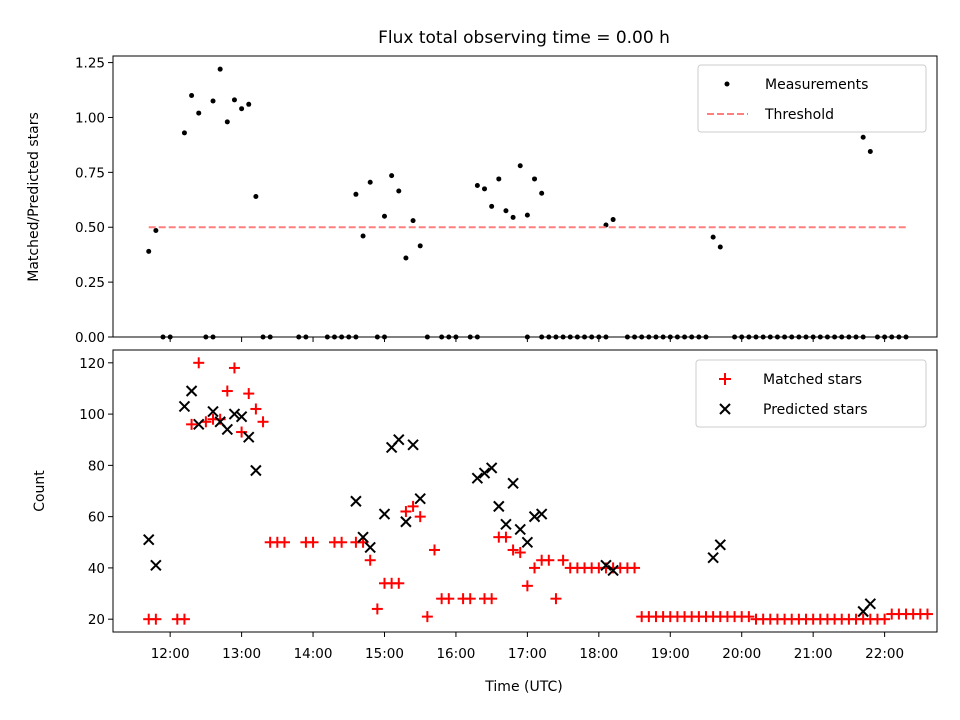 Image resolution: width=960 pixels, height=720 pixels. What do you see at coordinates (90, 118) in the screenshot?
I see `y-tick-label: 1.00` at bounding box center [90, 118].